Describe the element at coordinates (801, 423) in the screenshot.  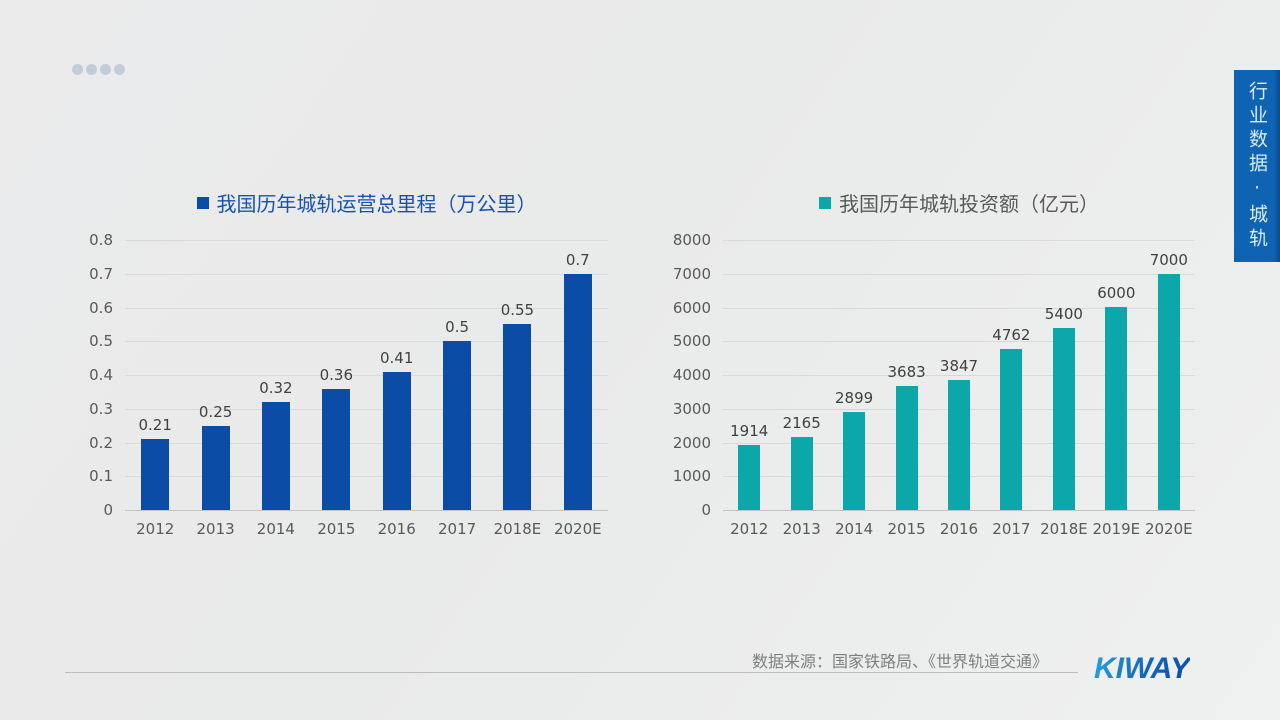
I see `bar-value-label: 2165` at that location.